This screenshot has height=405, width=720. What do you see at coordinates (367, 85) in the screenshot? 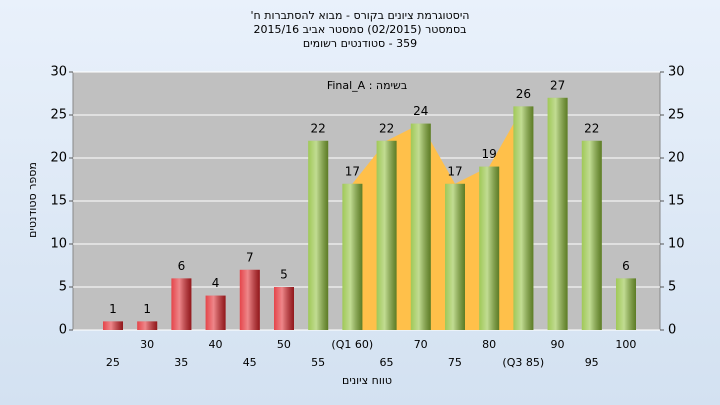
I see `annotation: בשימה : Final_A` at bounding box center [367, 85].